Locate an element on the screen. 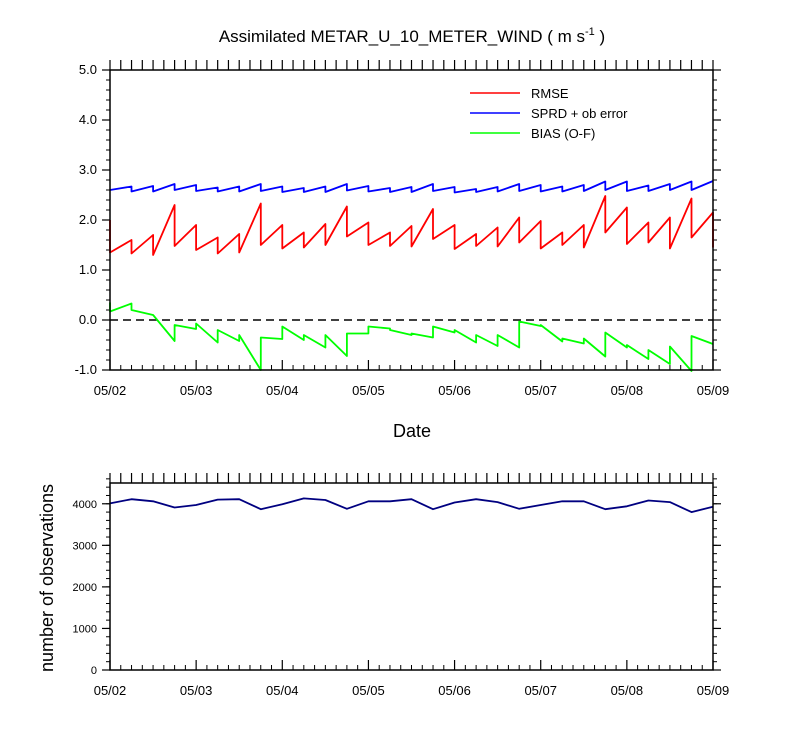 Image resolution: width=800 pixels, height=750 pixels. bottom-chart-x-tick-label: 05/03 is located at coordinates (196, 690).